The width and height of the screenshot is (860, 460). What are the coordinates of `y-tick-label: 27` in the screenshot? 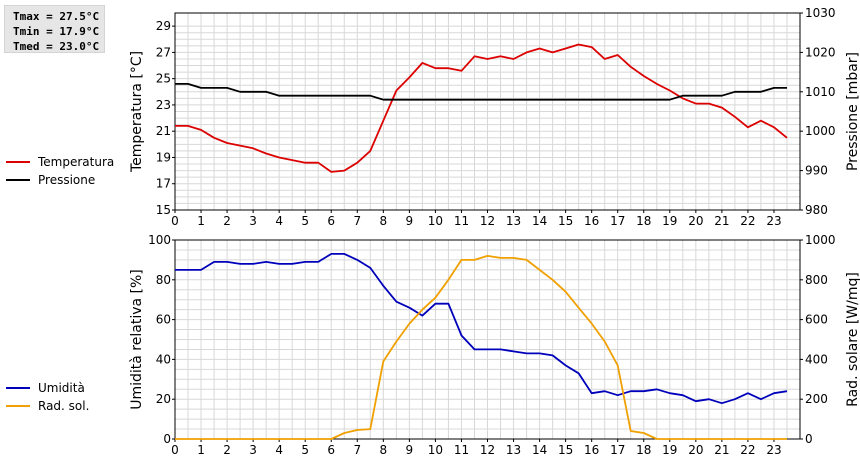 It's located at (163, 52).